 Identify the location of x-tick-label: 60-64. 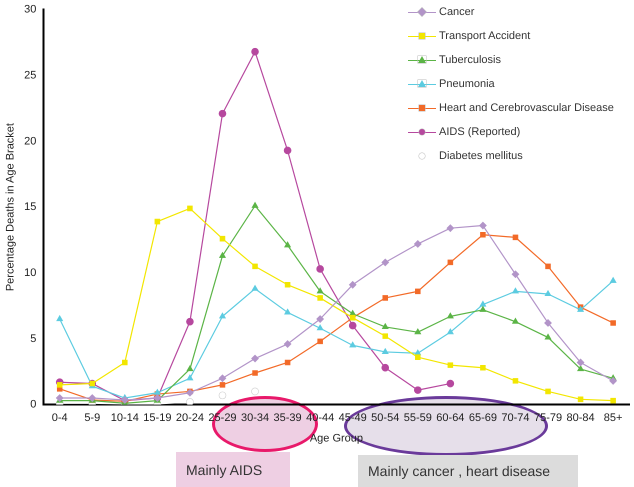
(450, 418).